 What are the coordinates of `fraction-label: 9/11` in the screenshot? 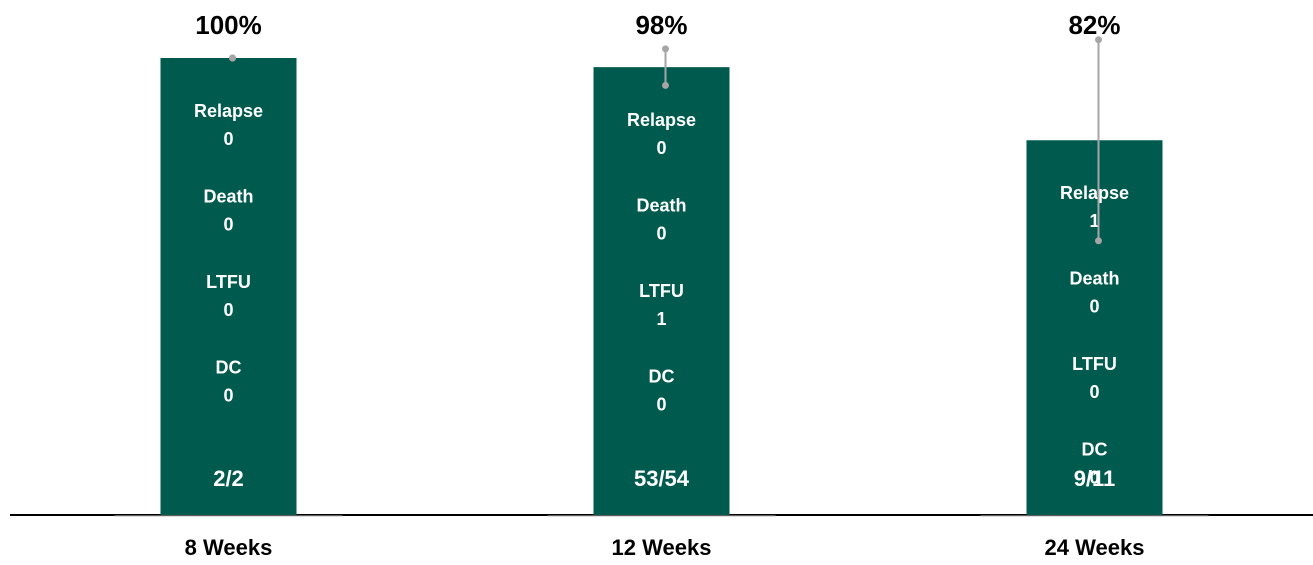 It's located at (1095, 478).